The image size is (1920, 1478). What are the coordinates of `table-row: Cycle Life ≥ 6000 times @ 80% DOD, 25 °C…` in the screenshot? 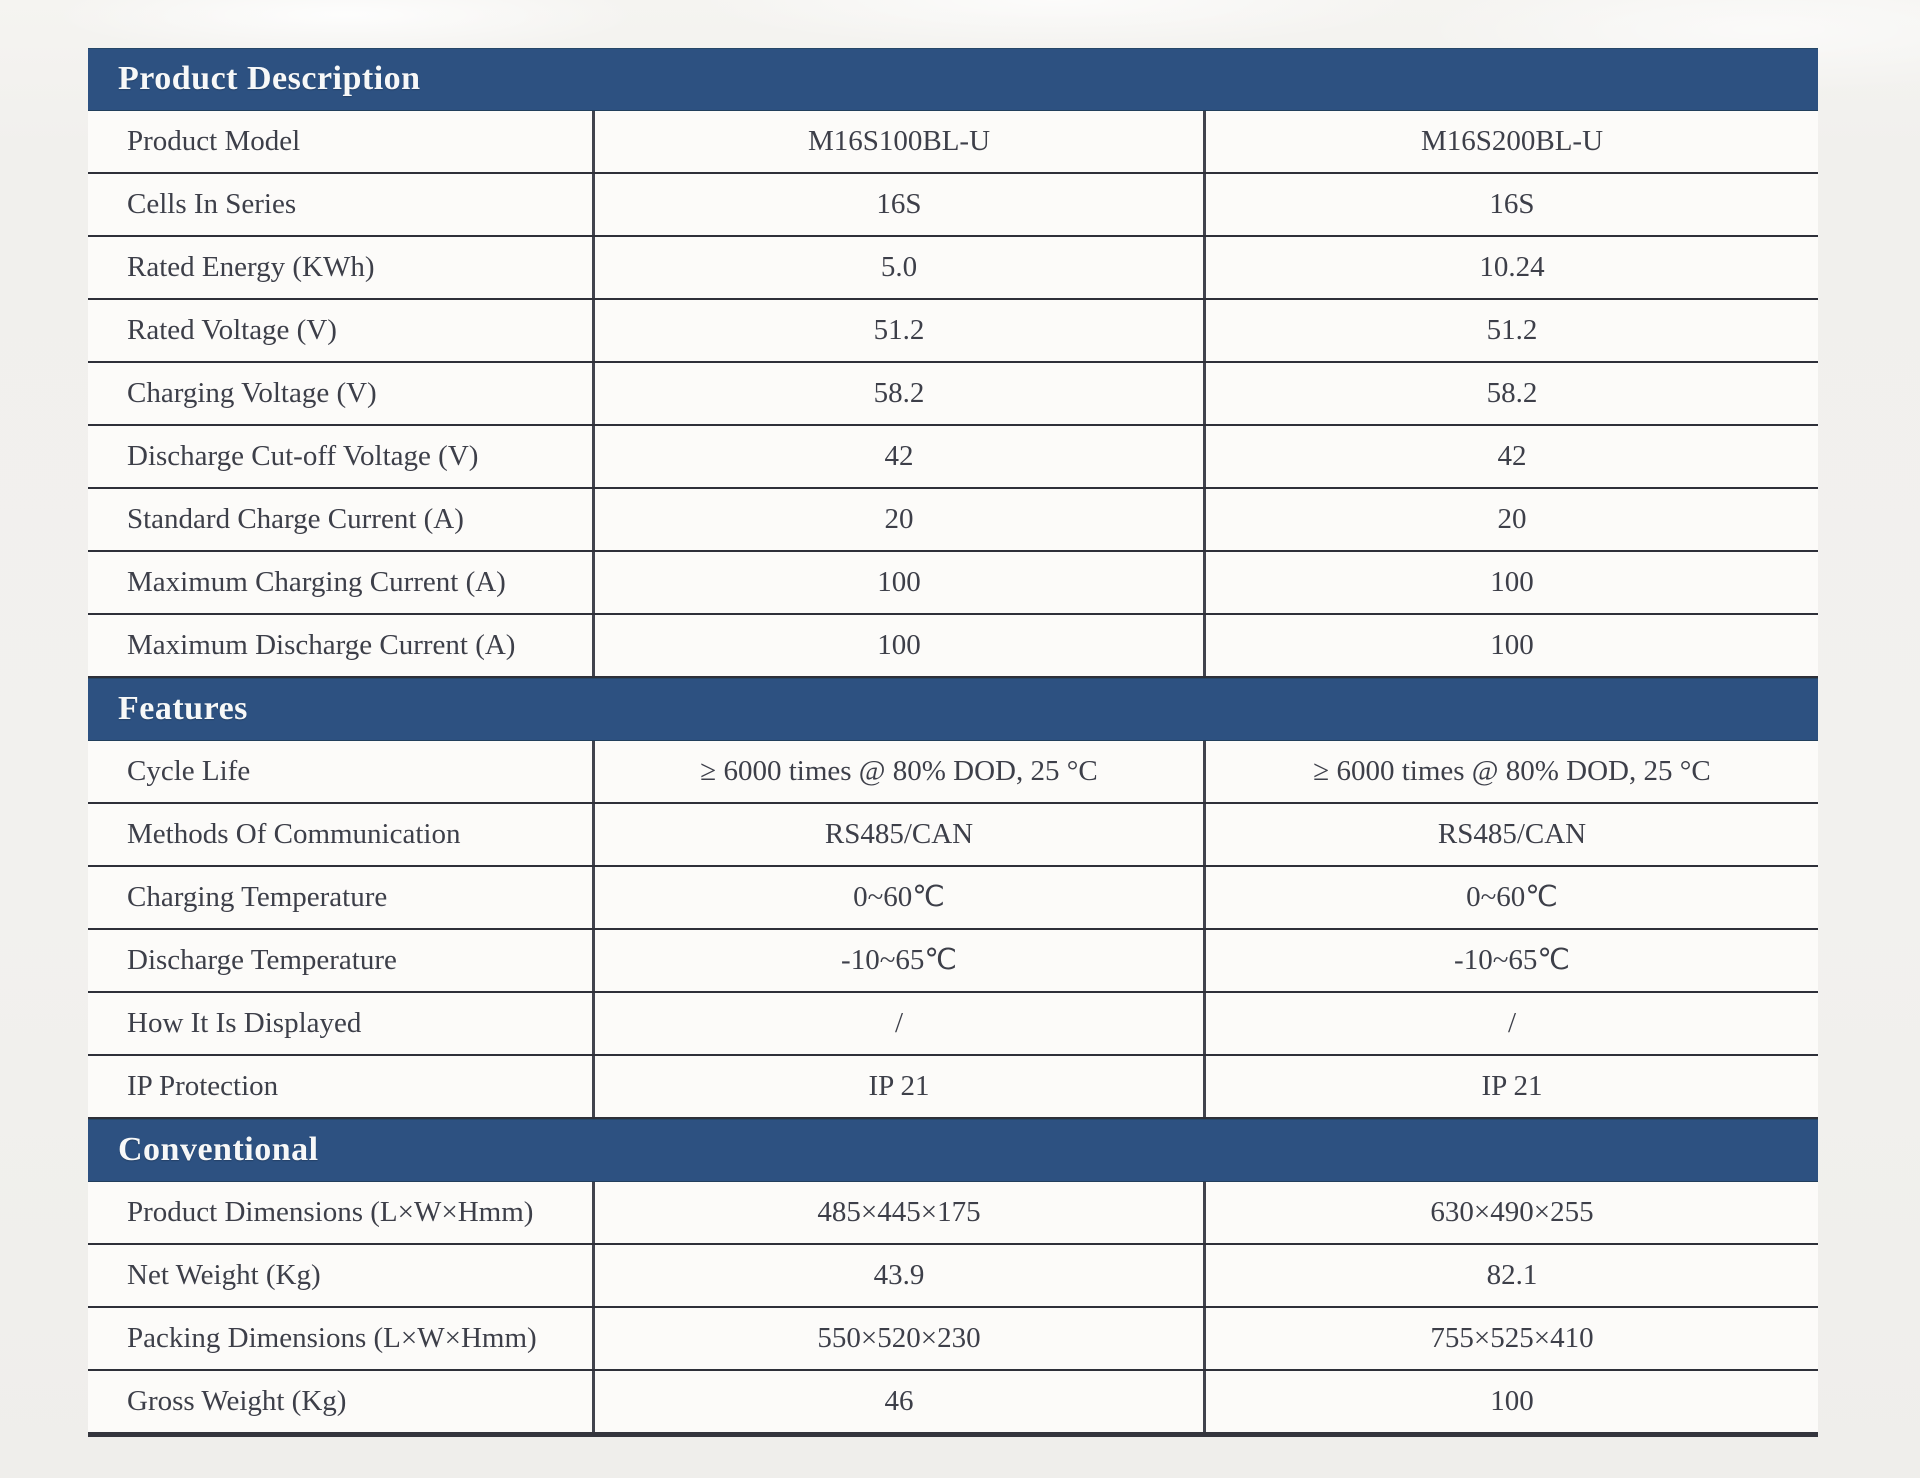 It's located at (953, 772).